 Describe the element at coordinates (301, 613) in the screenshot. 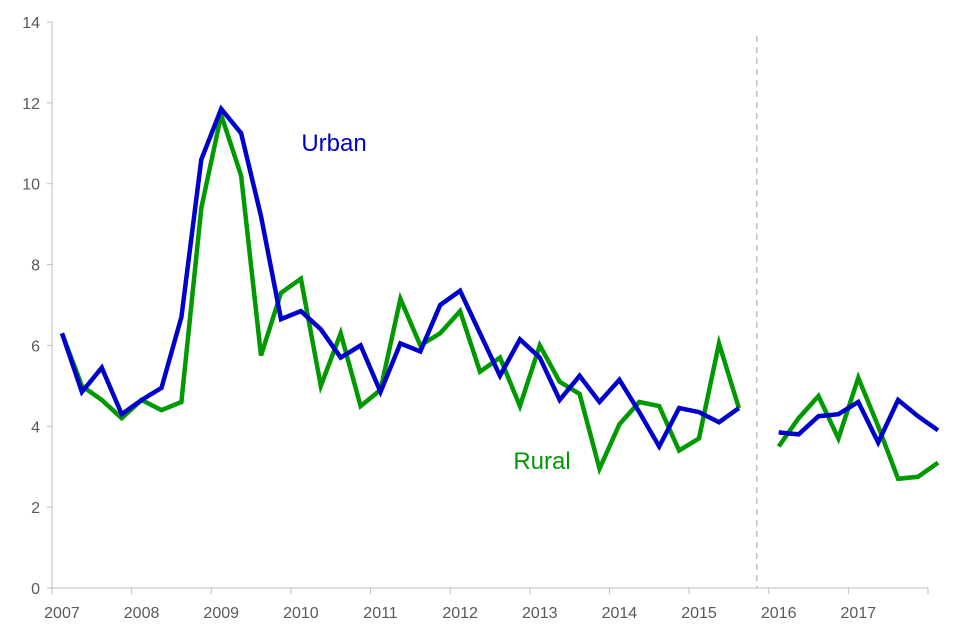

I see `x-tick-label: 2010` at that location.